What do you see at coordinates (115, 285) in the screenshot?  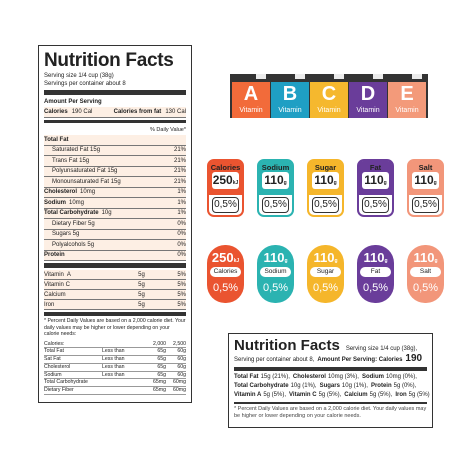 I see `vitamin-row: Vitamin C 5g 5%` at bounding box center [115, 285].